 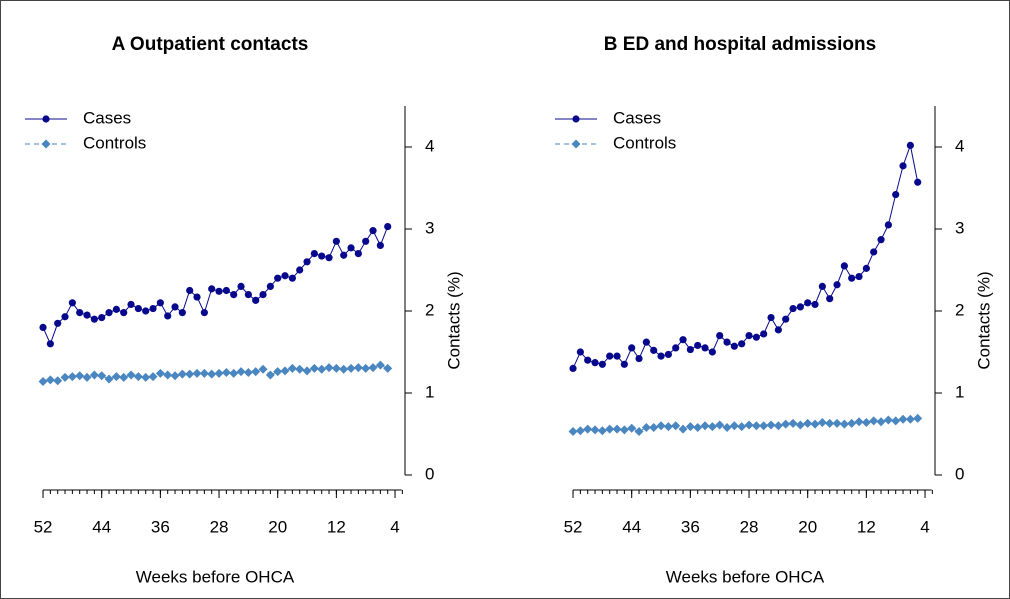 I want to click on panel-title: B ED and hospital admissions, so click(x=740, y=44).